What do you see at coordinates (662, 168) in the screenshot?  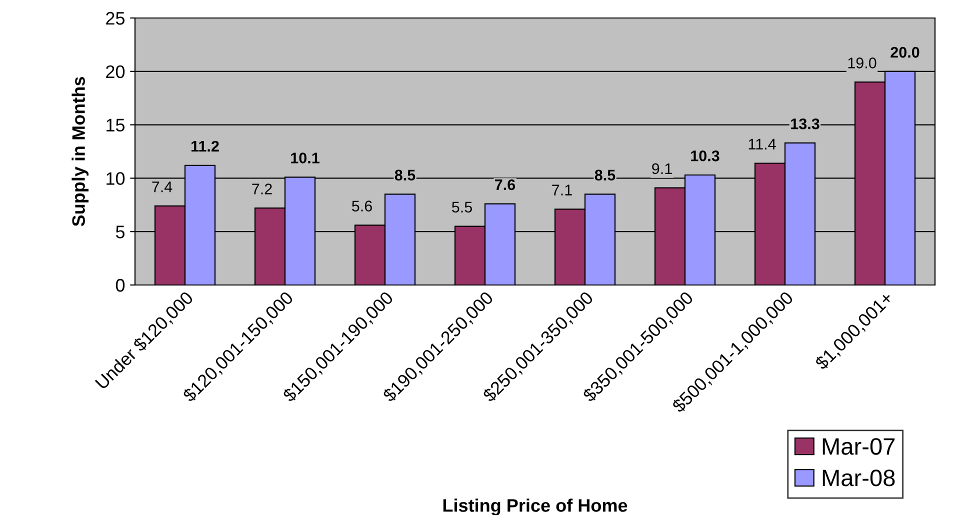 I see `data-label: 9.1` at bounding box center [662, 168].